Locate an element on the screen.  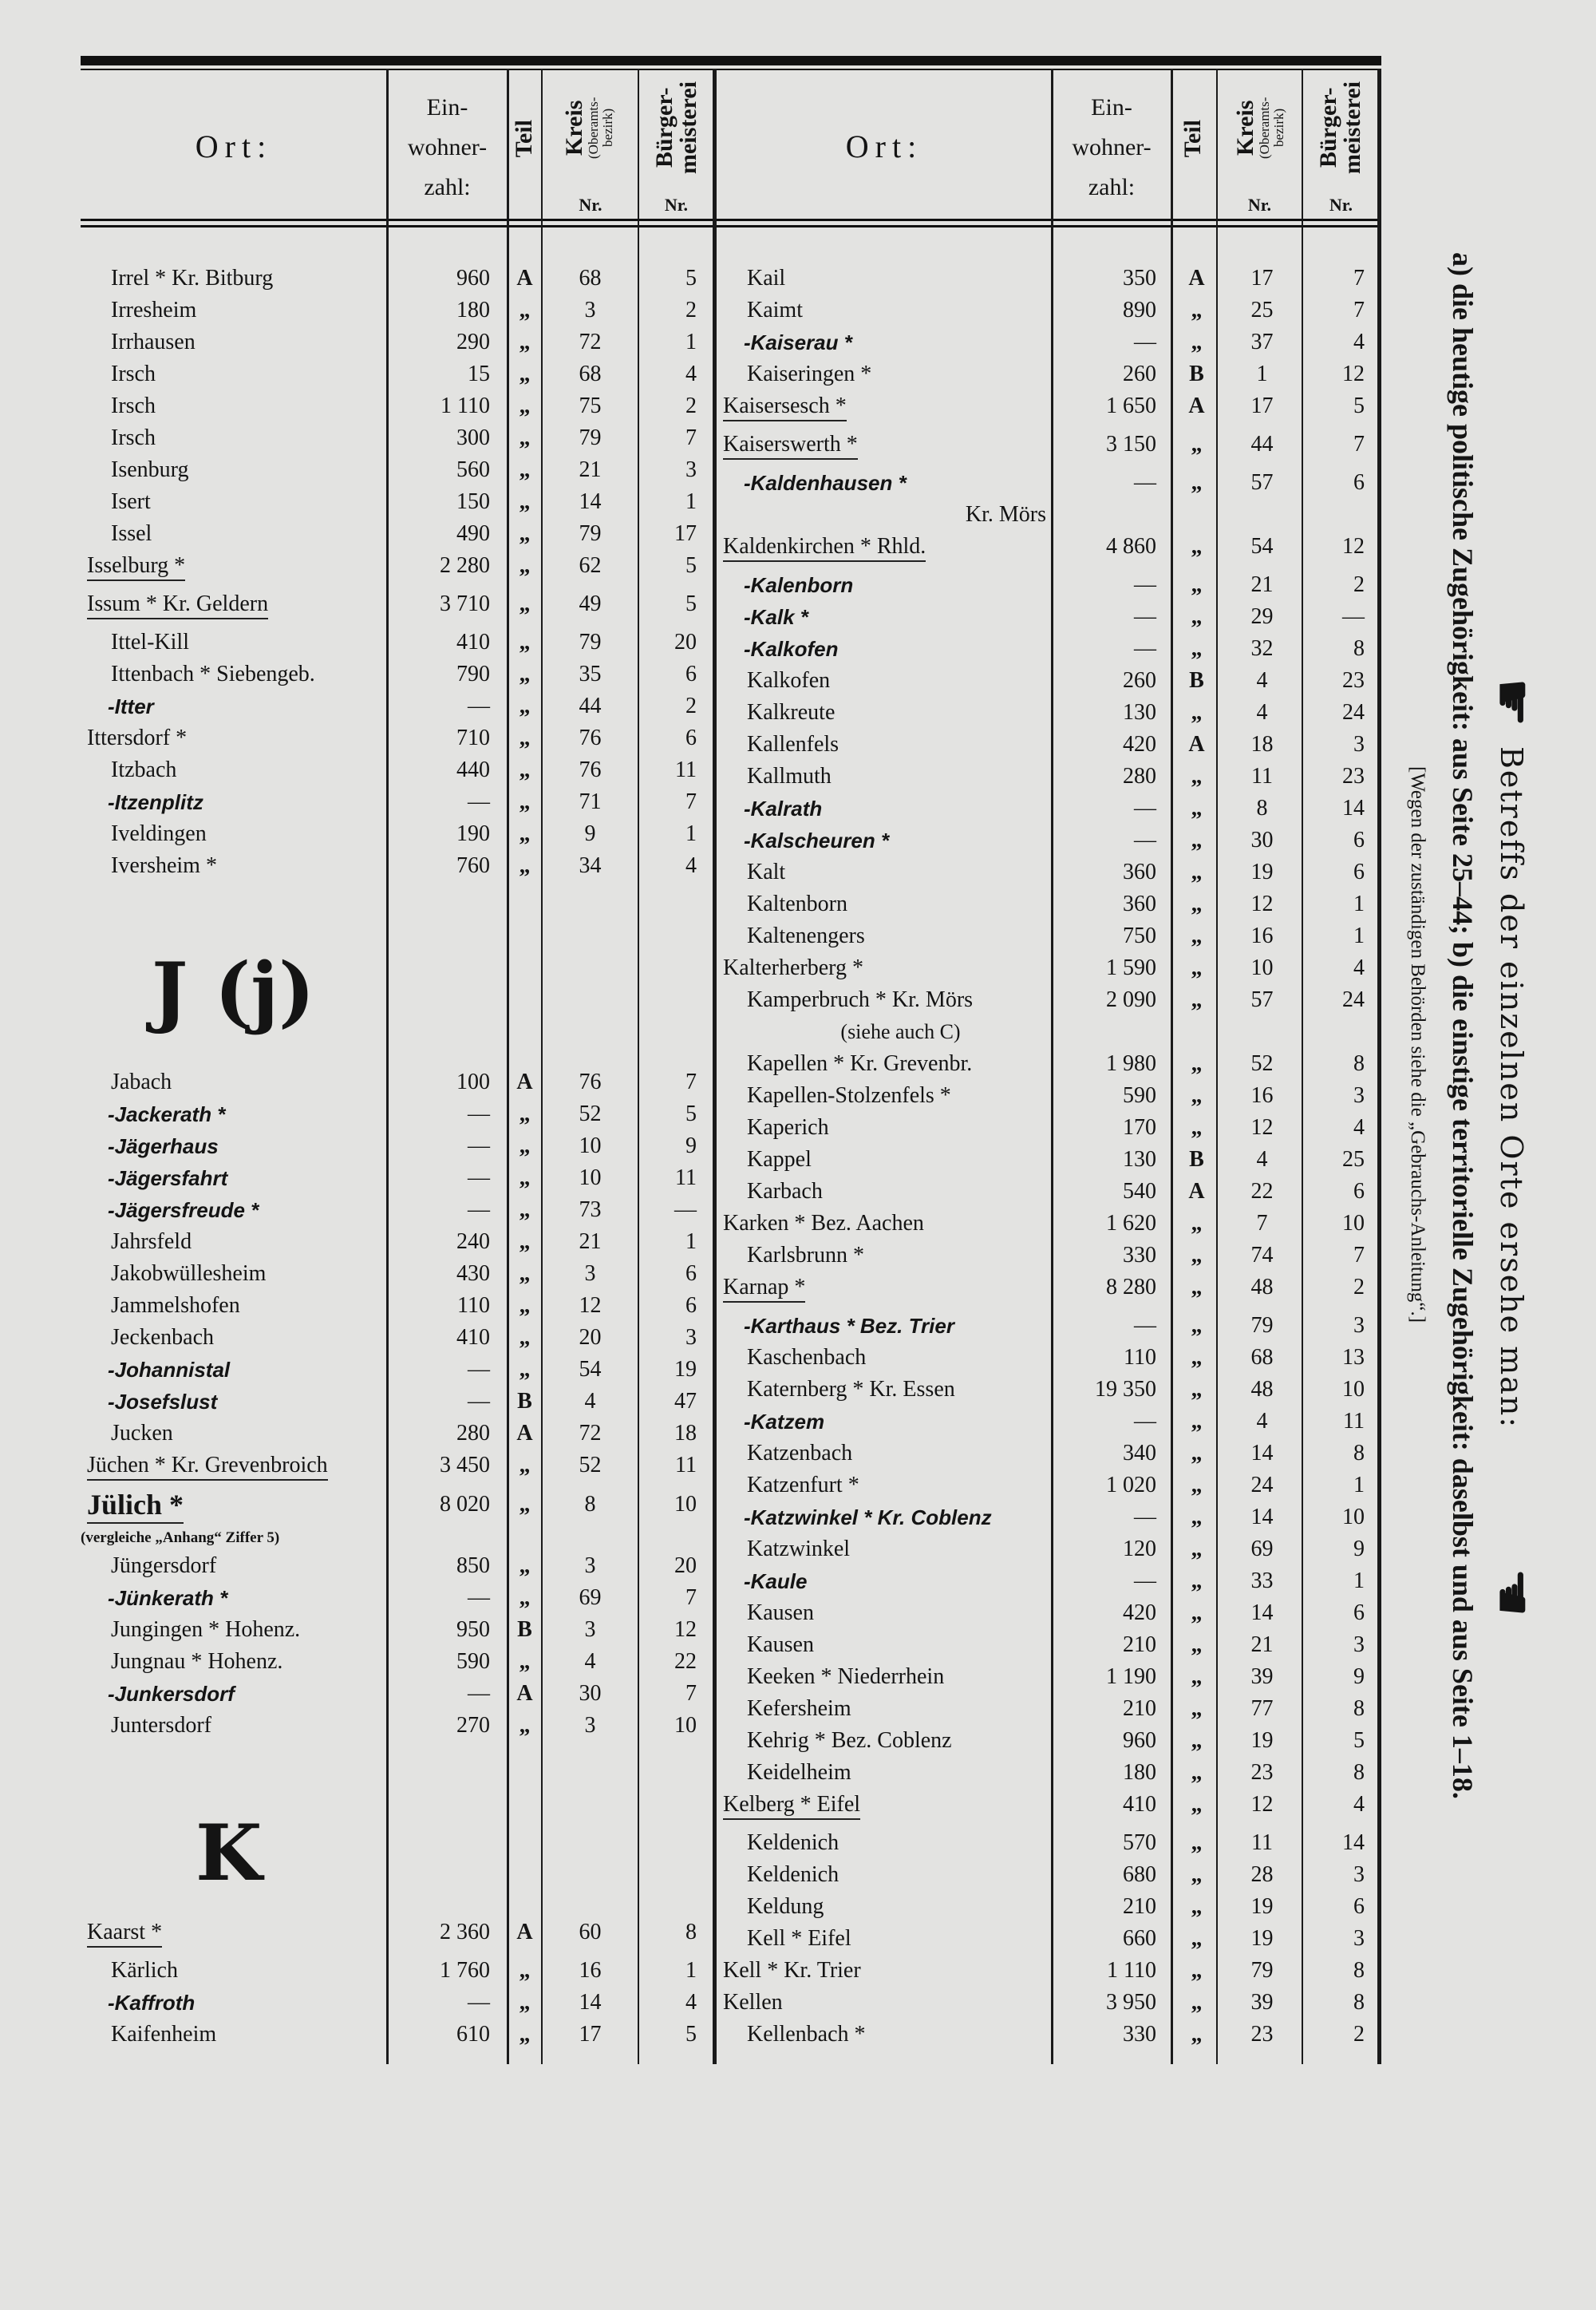
kreis-nr: 19 is located at coordinates (1262, 872).